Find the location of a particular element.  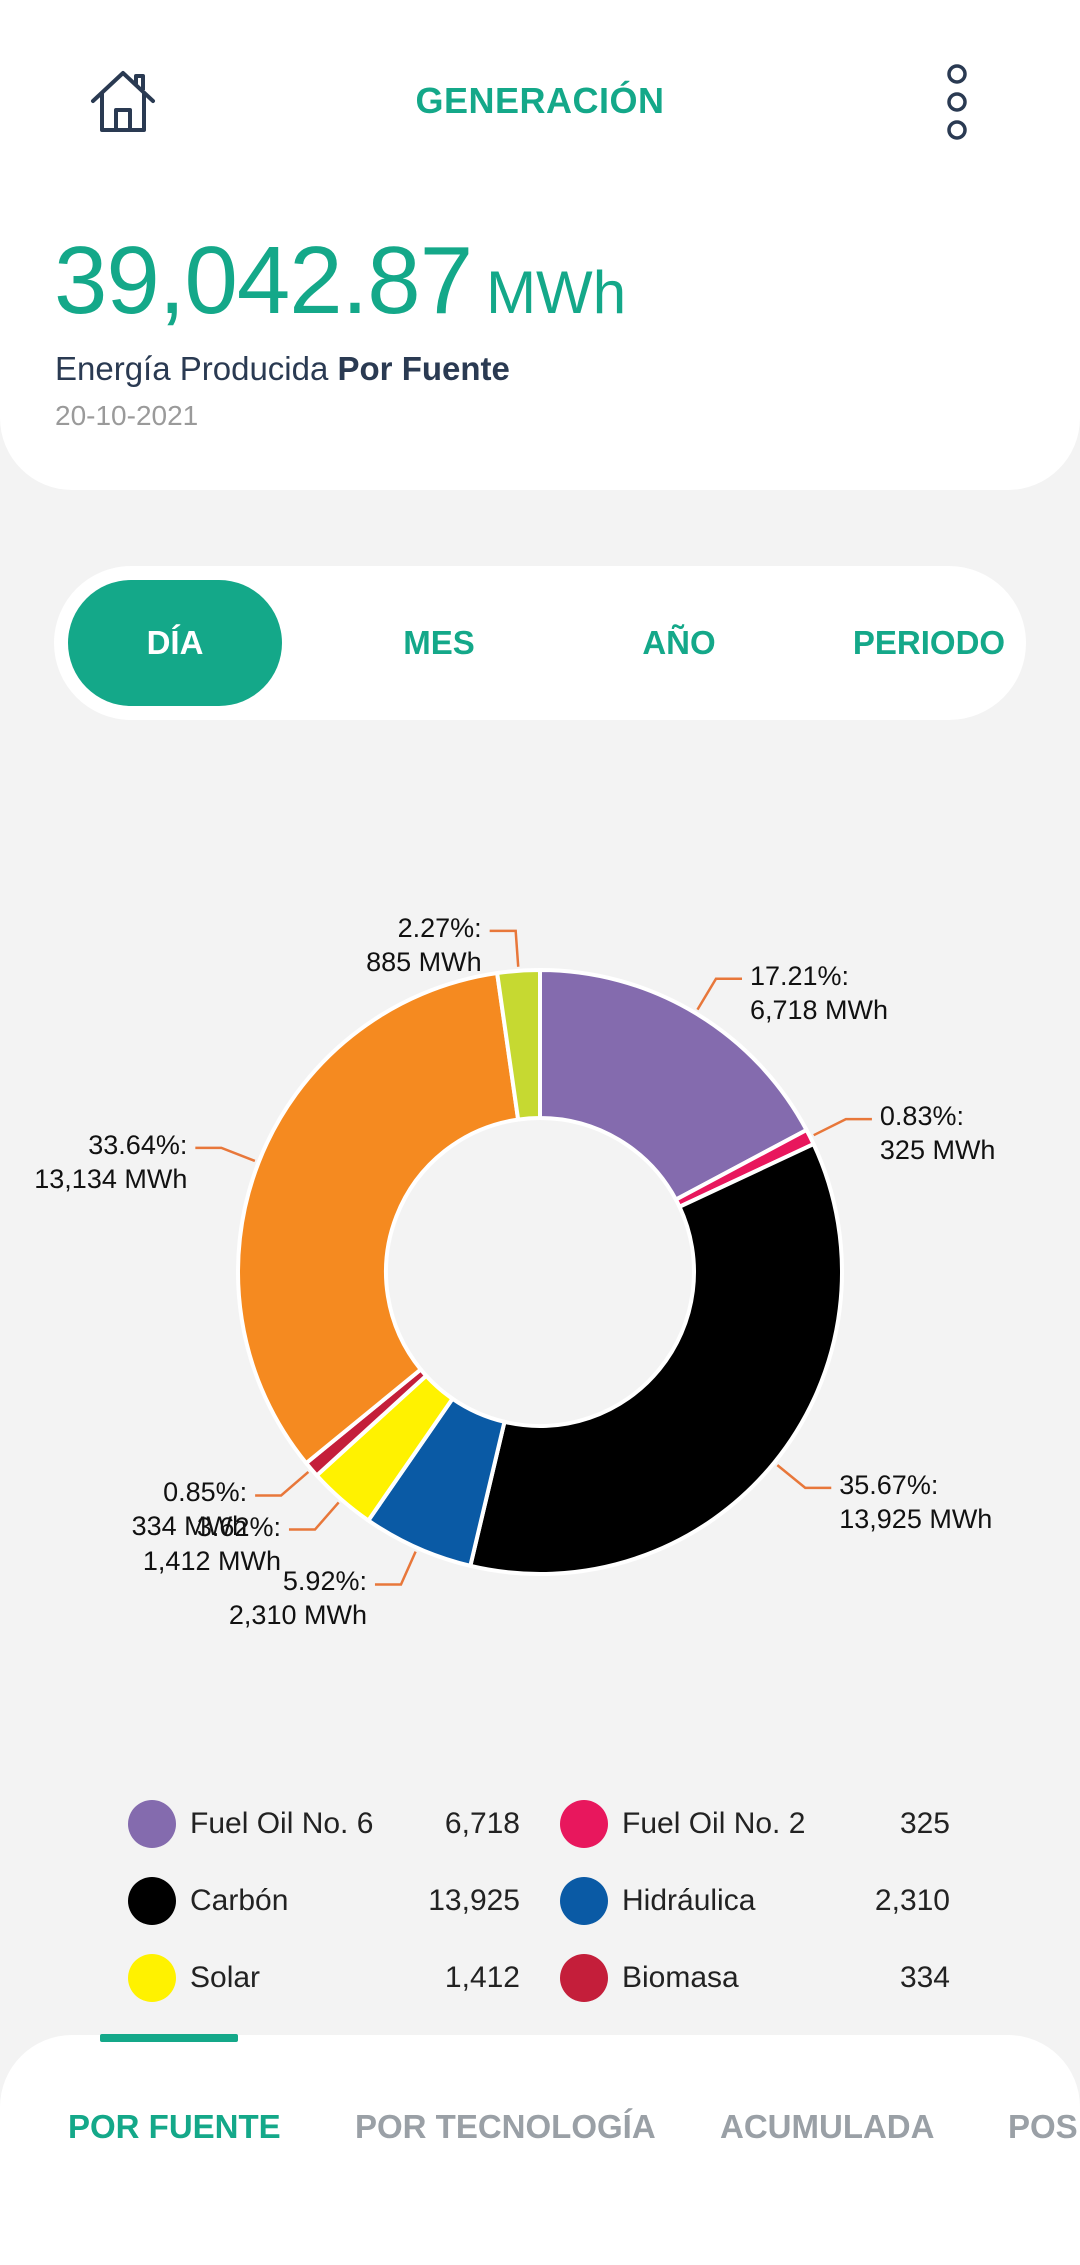

slice-percent-label: 33.64%: is located at coordinates (138, 1144).